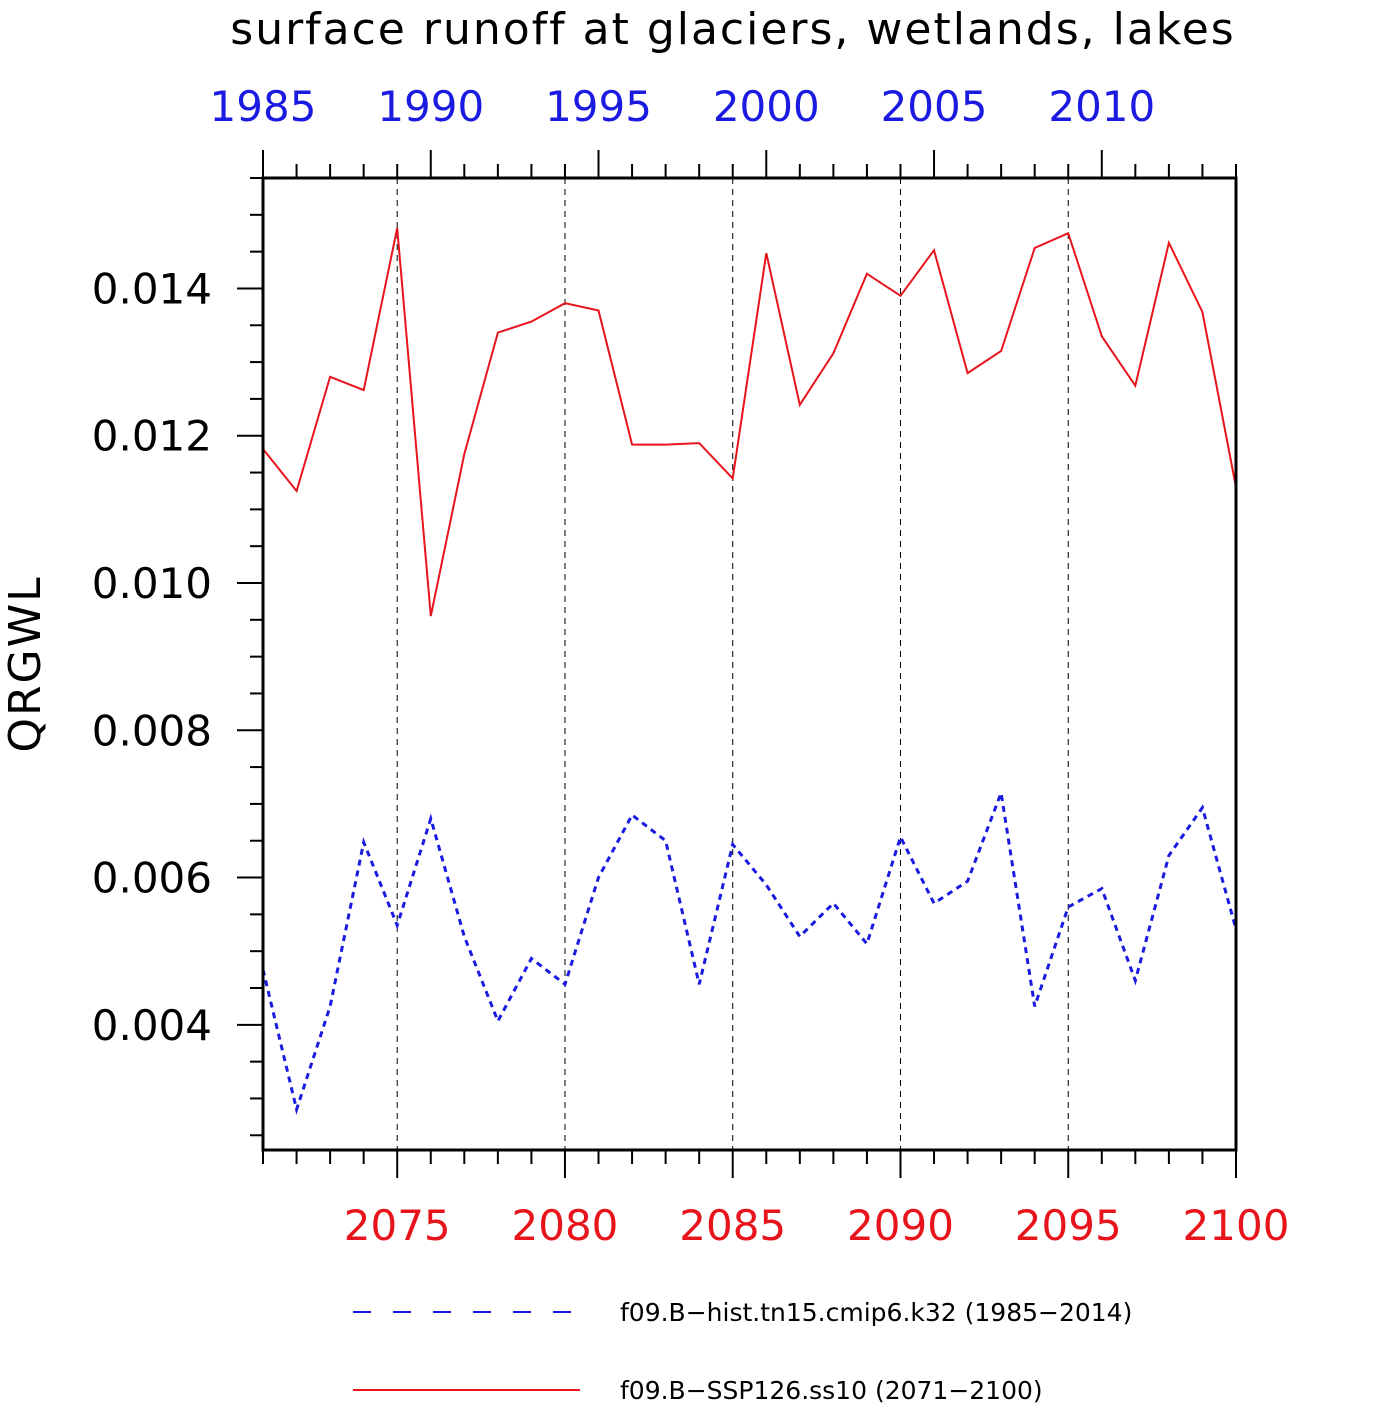 This screenshot has width=1395, height=1407. I want to click on legend-label-1: f09.B−SSP126.ss10 (2071−2100), so click(831, 1390).